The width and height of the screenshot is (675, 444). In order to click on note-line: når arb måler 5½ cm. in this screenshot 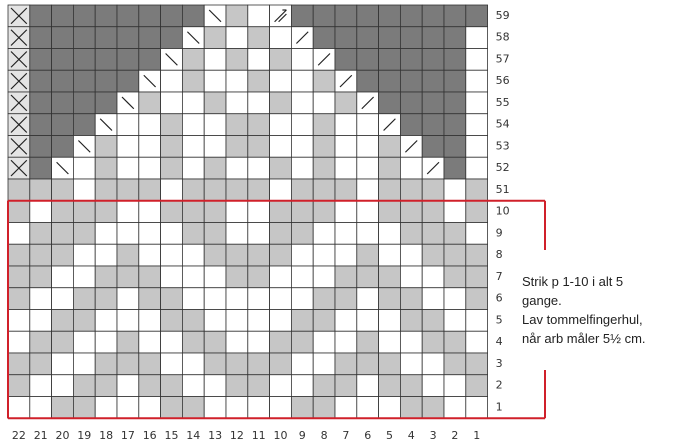, I will do `click(584, 338)`.